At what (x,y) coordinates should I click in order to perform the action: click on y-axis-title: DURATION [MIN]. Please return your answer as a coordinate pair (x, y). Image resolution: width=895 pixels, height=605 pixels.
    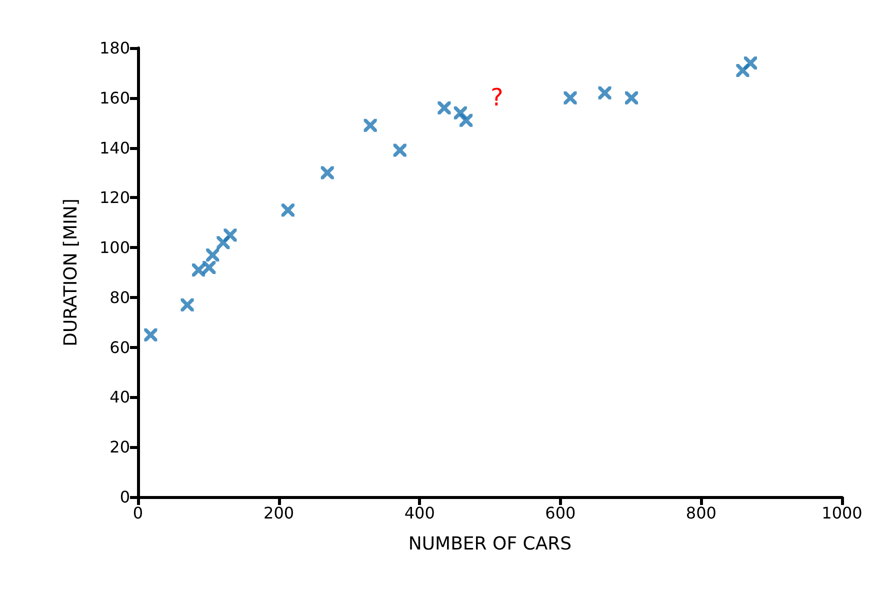
    Looking at the image, I should click on (71, 272).